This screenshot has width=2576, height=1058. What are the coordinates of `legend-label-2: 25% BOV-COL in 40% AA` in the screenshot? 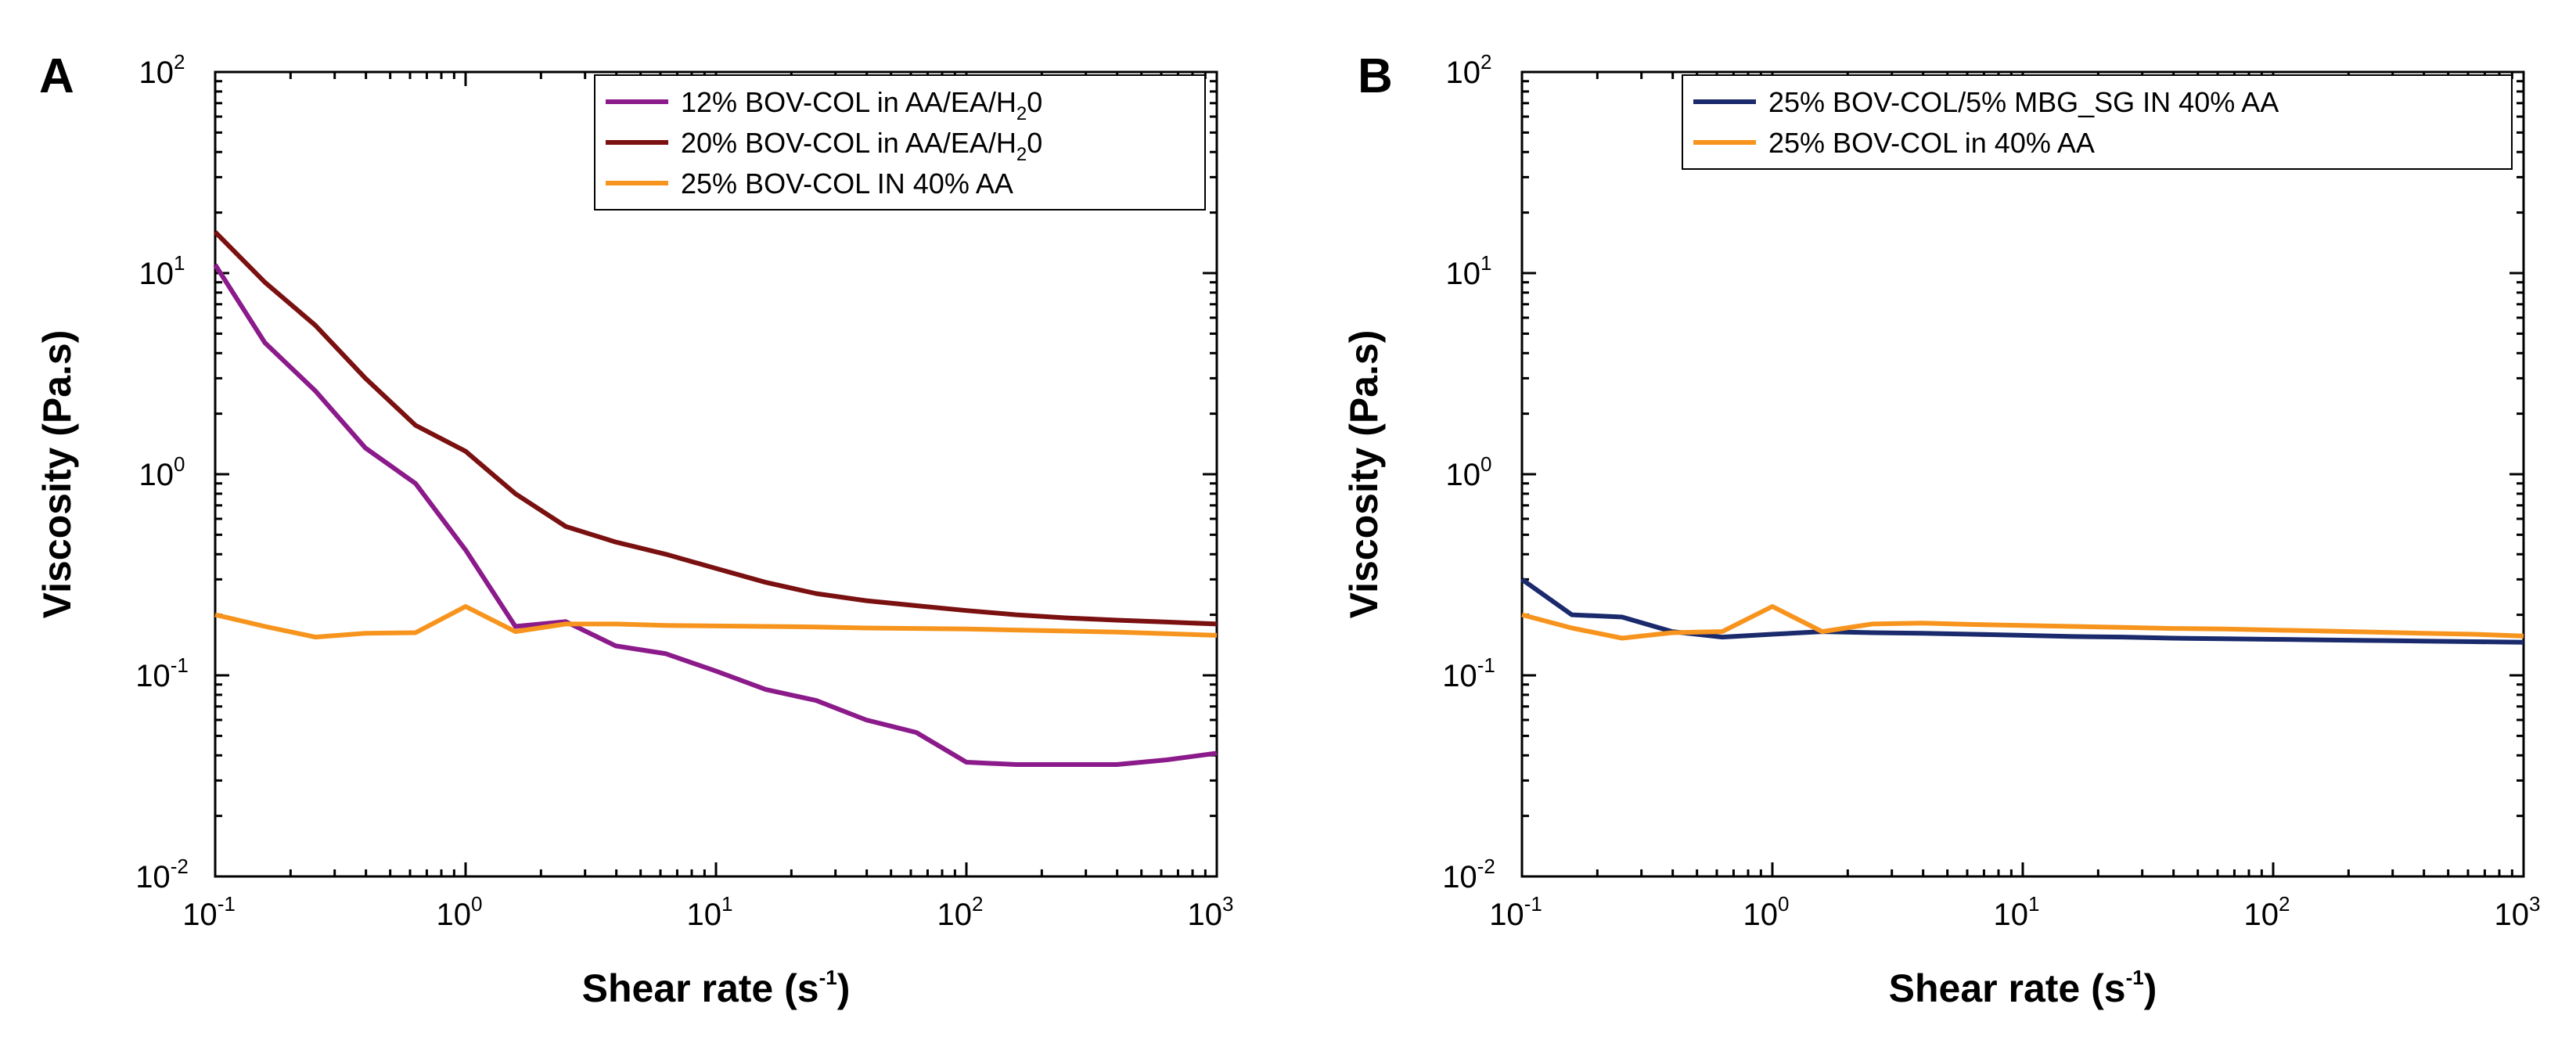 It's located at (1931, 143).